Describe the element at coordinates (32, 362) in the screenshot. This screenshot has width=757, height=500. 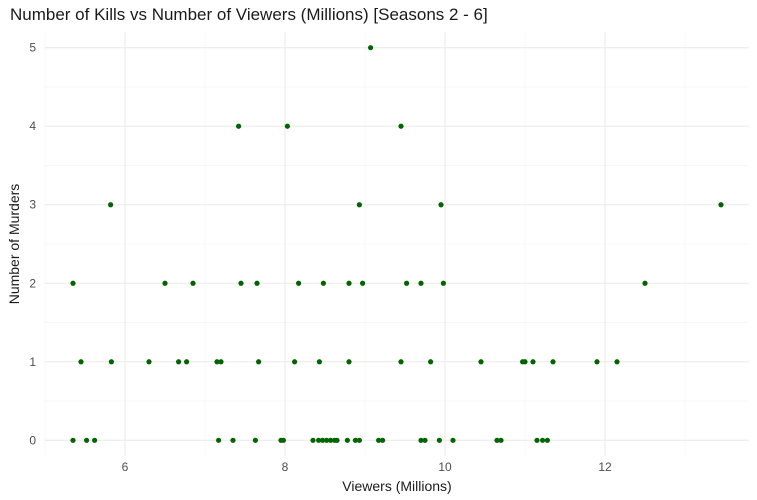
I see `y-tick-label: 1` at that location.